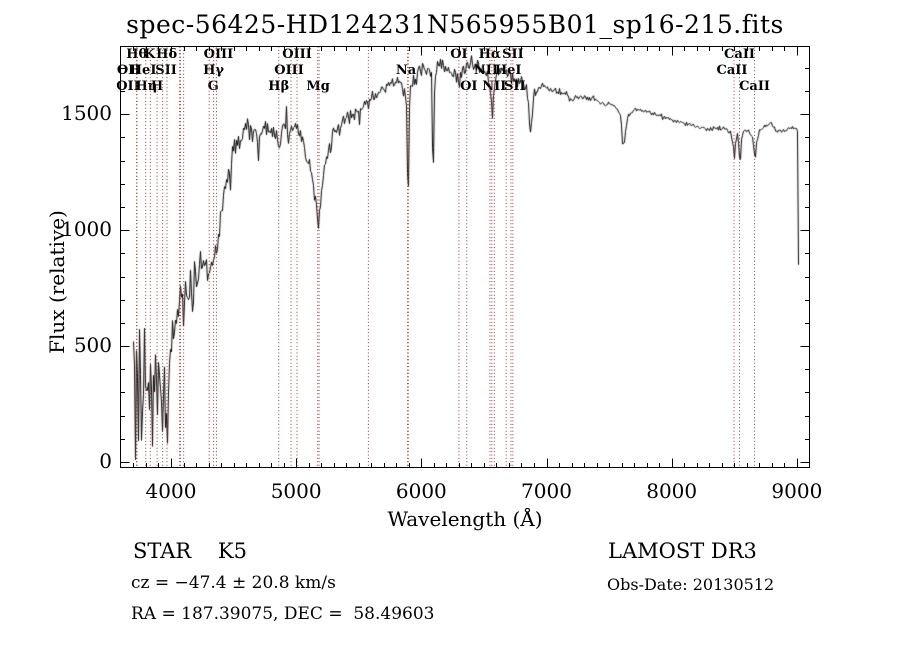 This screenshot has width=900, height=649. Describe the element at coordinates (672, 491) in the screenshot. I see `x-tick-label: 8000` at that location.